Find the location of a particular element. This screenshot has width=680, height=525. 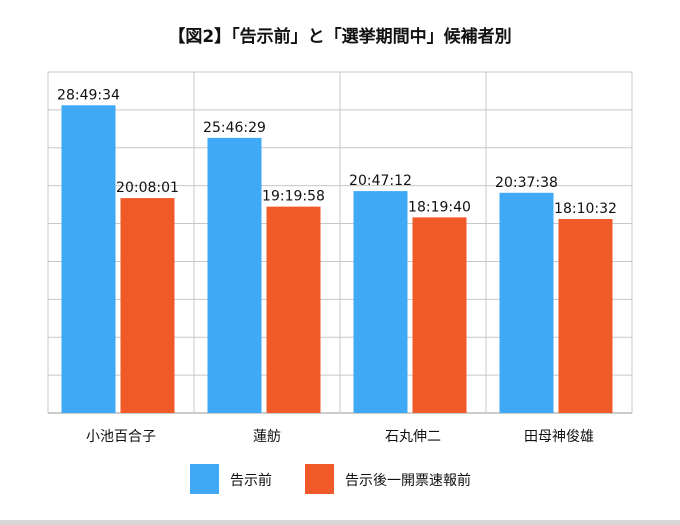

bottom-divider is located at coordinates (340, 522).